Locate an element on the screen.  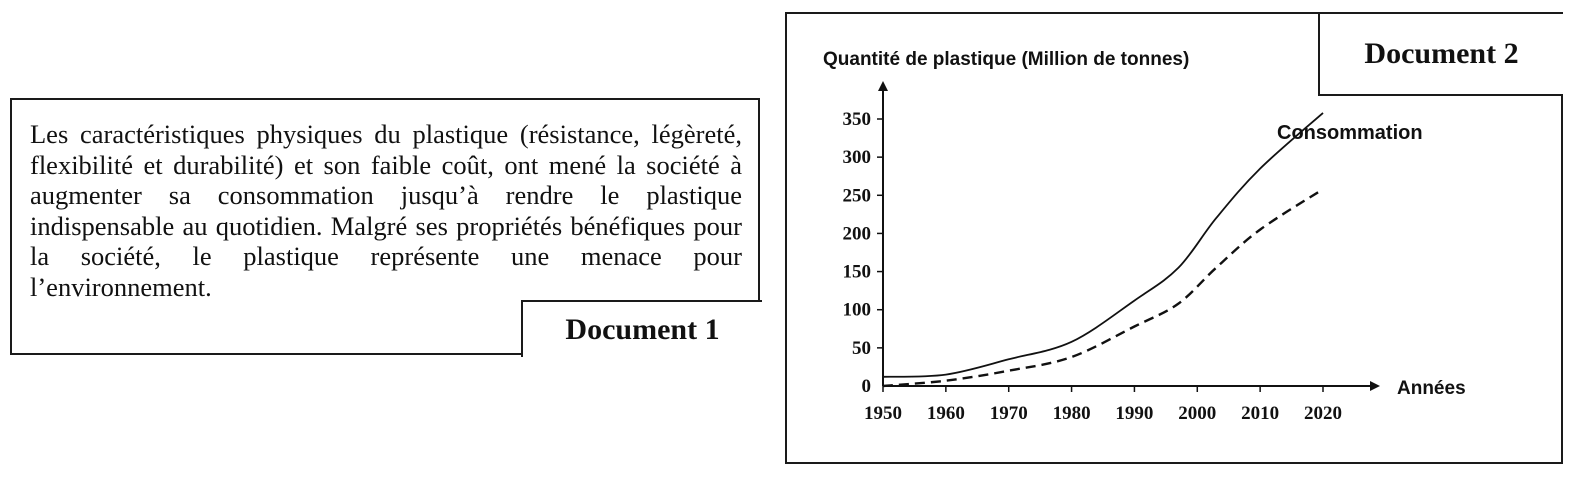
y-tick-label: 350 is located at coordinates (857, 119).